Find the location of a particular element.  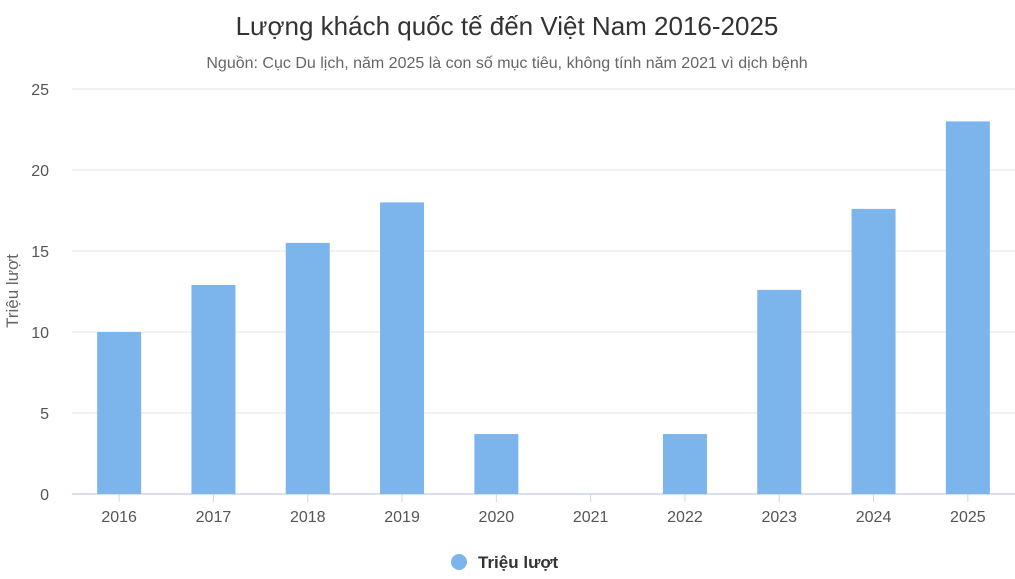

bar-2022 is located at coordinates (684, 464).